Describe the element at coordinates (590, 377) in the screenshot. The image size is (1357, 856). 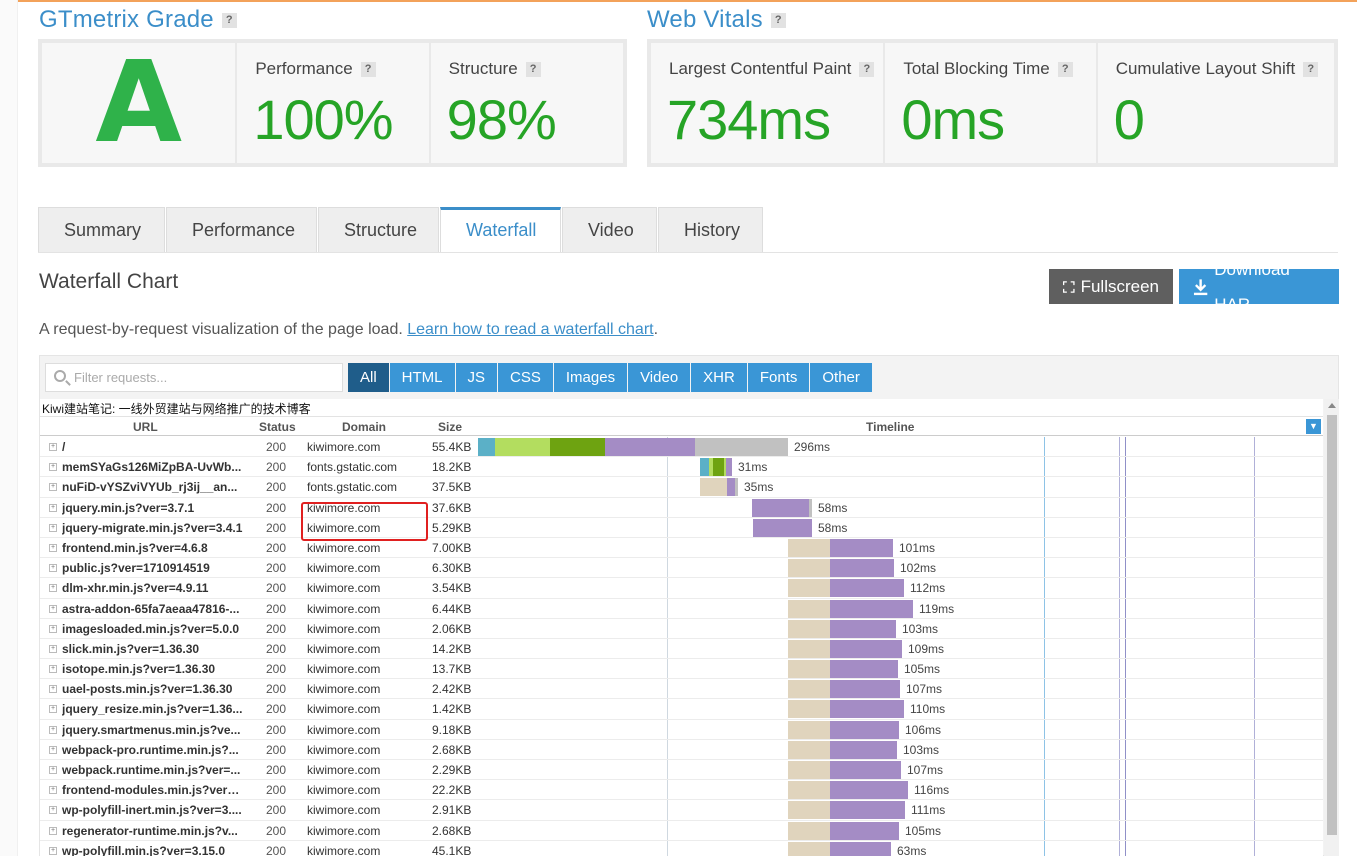
I see `filter-images: Images` at that location.